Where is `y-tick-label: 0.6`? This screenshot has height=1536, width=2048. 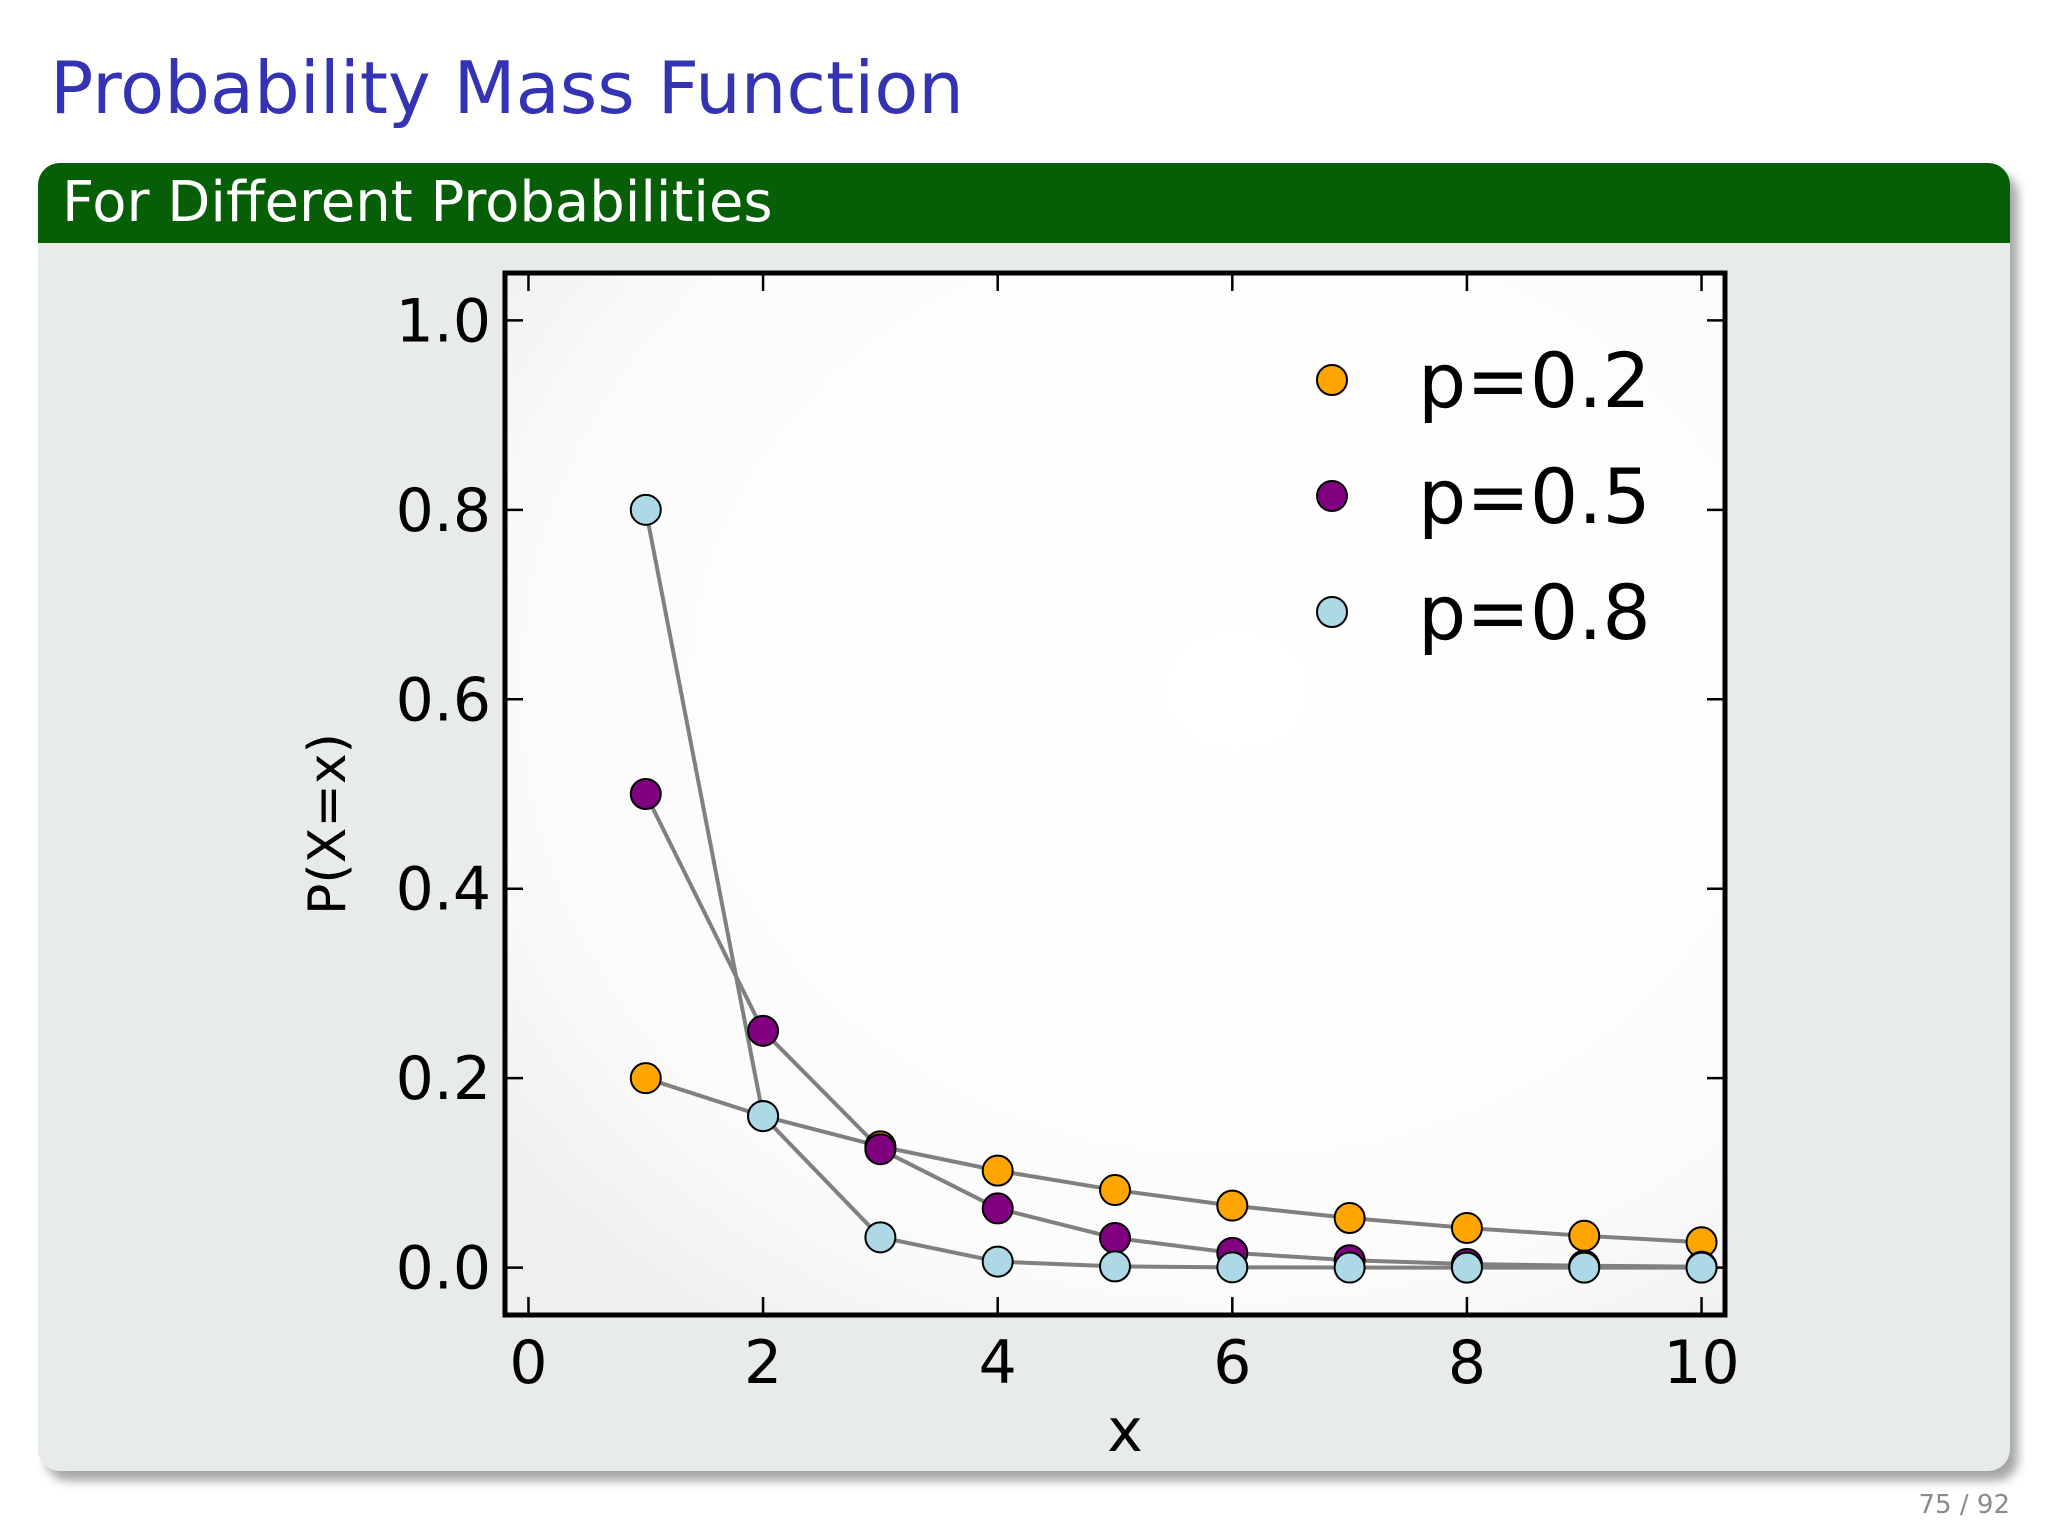 y-tick-label: 0.6 is located at coordinates (443, 700).